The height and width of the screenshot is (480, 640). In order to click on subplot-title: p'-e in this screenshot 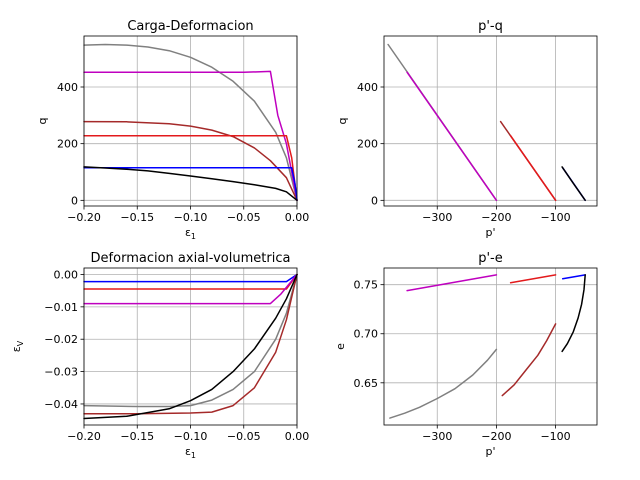, I will do `click(490, 258)`.